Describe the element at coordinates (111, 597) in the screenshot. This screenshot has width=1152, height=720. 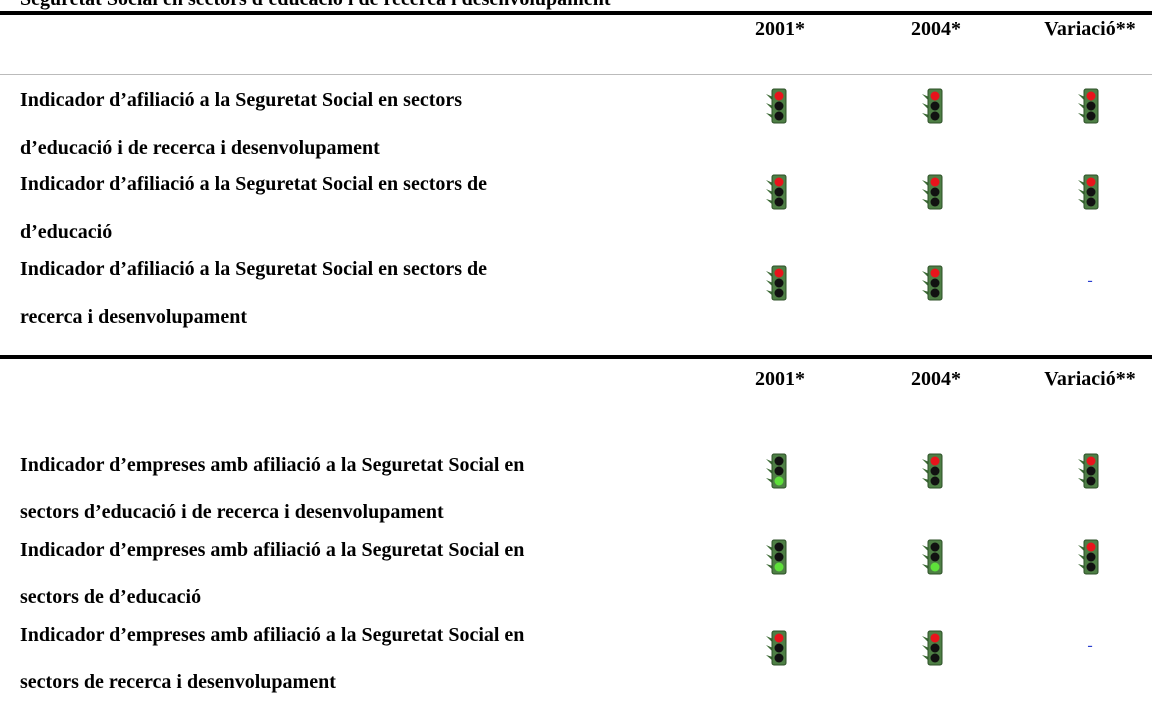
I see `row-label: sectors de d’educació` at that location.